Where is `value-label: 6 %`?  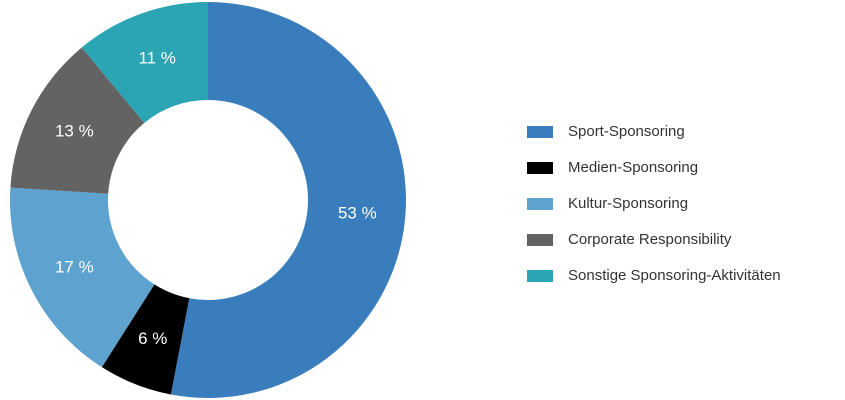 value-label: 6 % is located at coordinates (152, 338).